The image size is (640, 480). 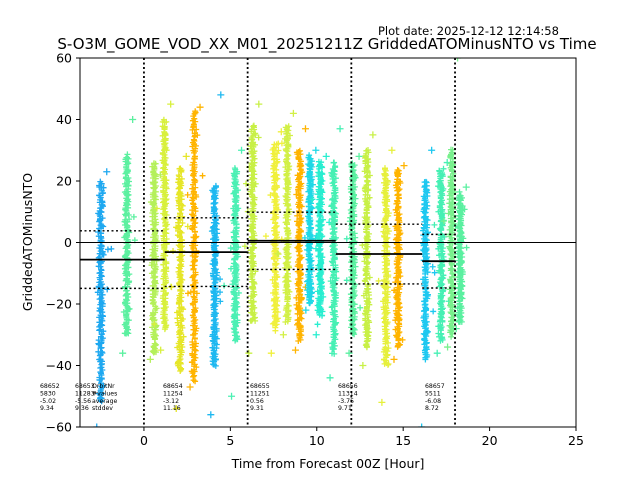 What do you see at coordinates (68, 242) in the screenshot?
I see `y-tick-label: 0` at bounding box center [68, 242].